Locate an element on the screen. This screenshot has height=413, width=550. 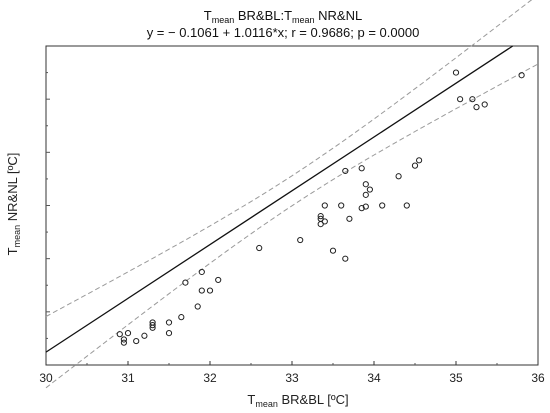
x-axis-ticks: 30 31 32 33 34 35 36 is located at coordinates (292, 373).